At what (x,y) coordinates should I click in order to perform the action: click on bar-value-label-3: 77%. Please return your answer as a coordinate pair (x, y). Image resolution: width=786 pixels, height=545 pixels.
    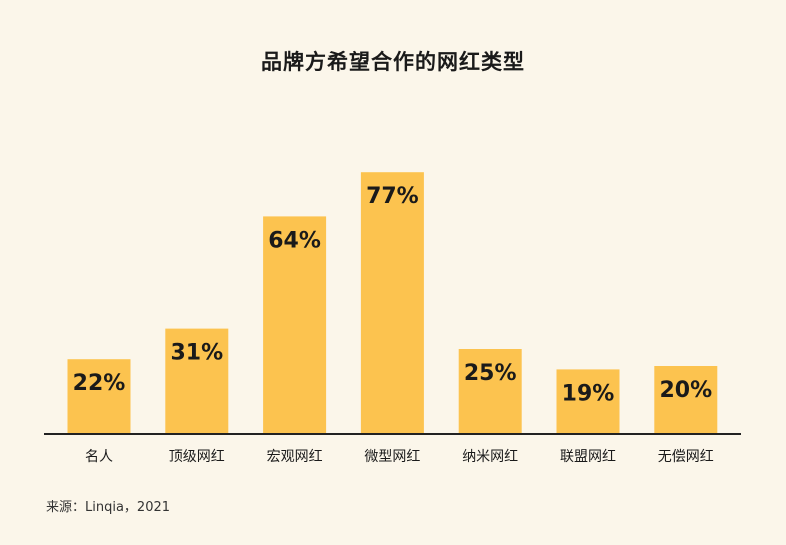
    Looking at the image, I should click on (392, 196).